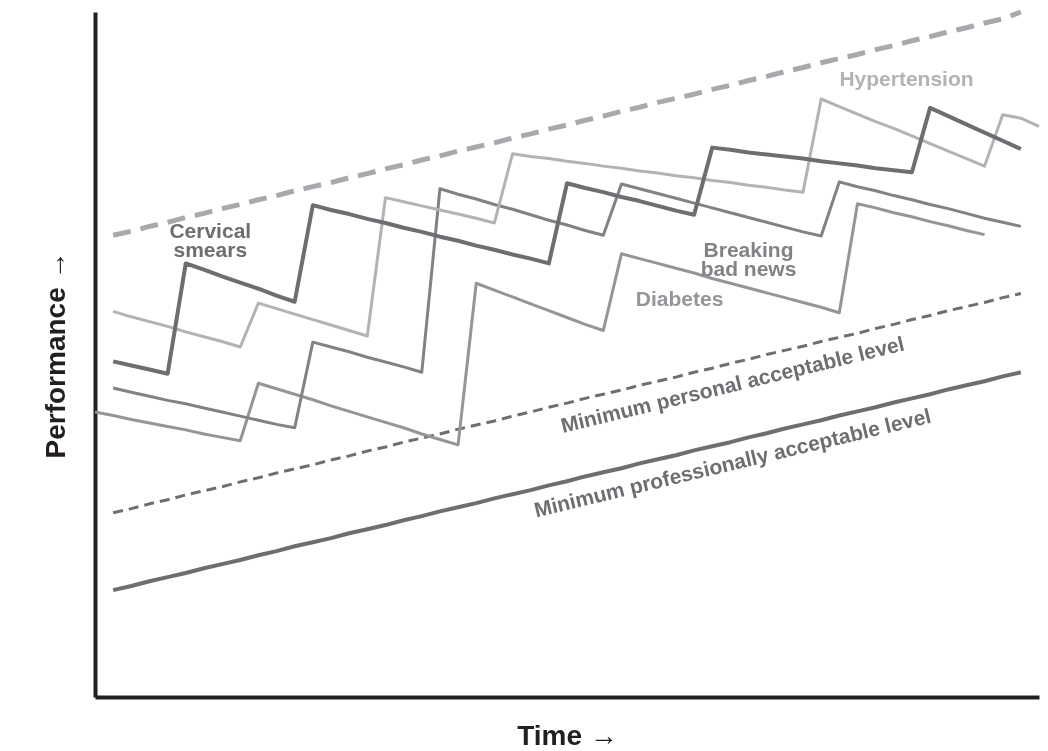  What do you see at coordinates (906, 78) in the screenshot?
I see `series-label: Hypertension` at bounding box center [906, 78].